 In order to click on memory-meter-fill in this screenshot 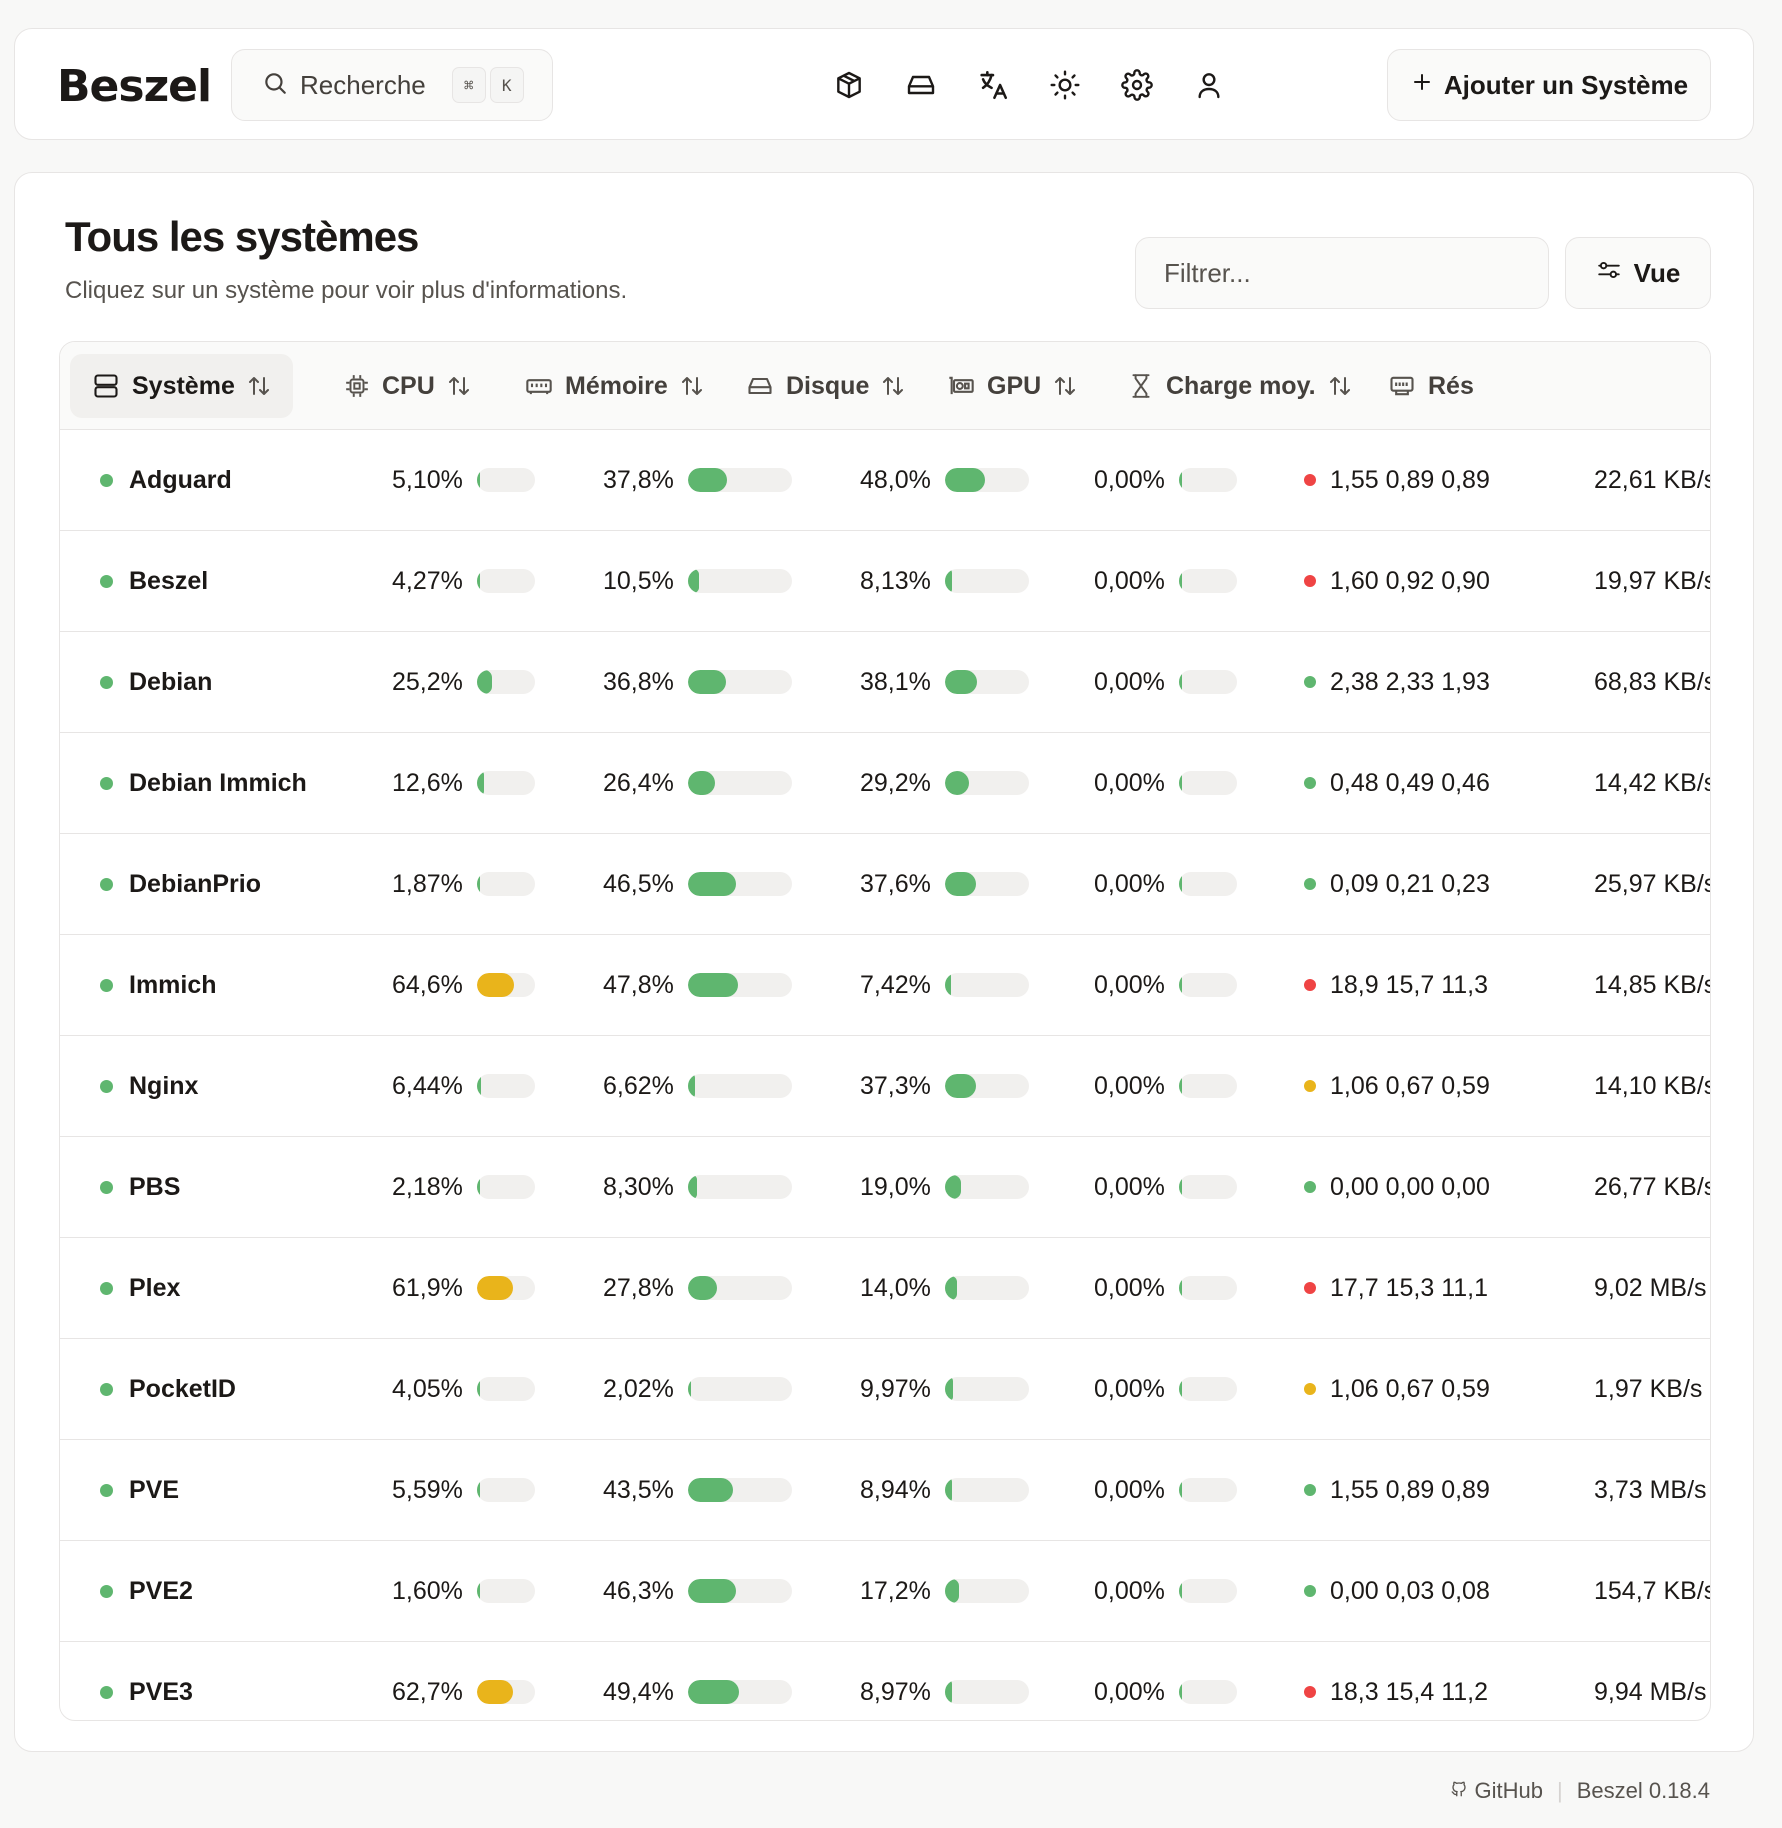, I will do `click(693, 581)`.